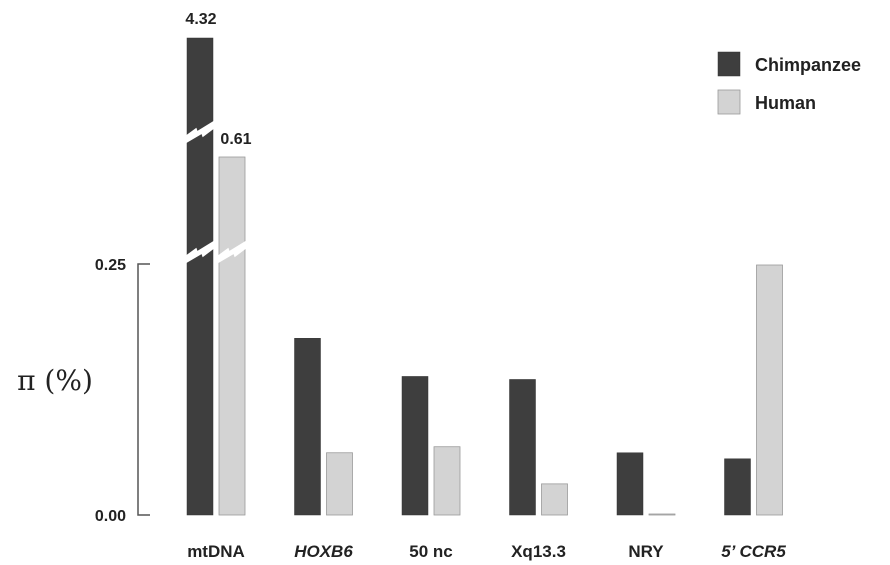 Image resolution: width=890 pixels, height=565 pixels. I want to click on data-label-0: 4.32, so click(200, 19).